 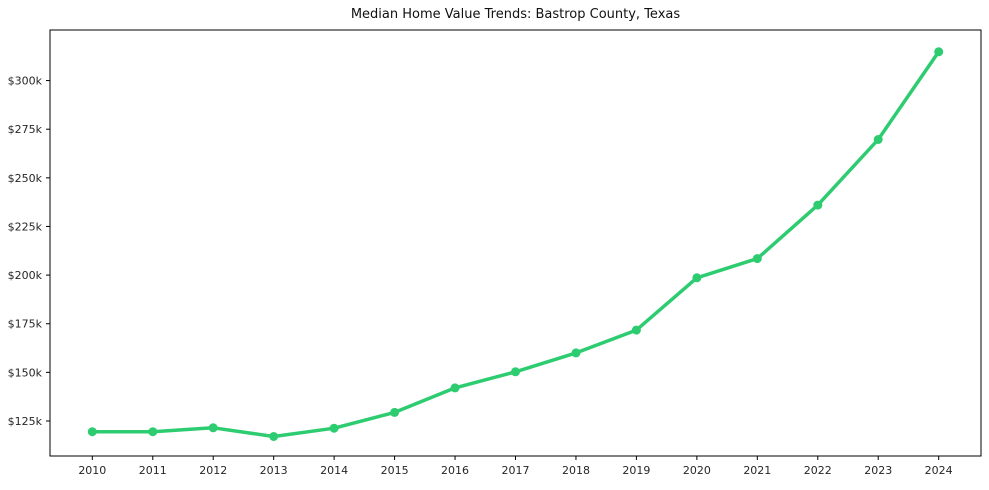 What do you see at coordinates (878, 470) in the screenshot?
I see `x-tick-label: 2023` at bounding box center [878, 470].